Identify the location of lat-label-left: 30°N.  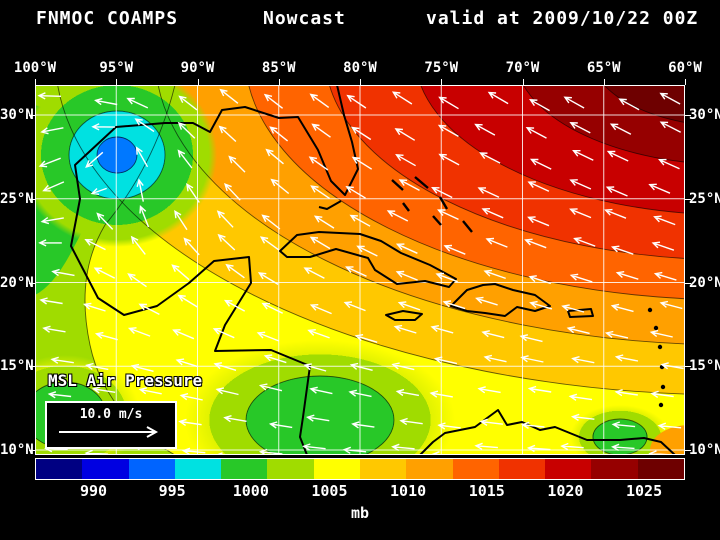
(17, 115).